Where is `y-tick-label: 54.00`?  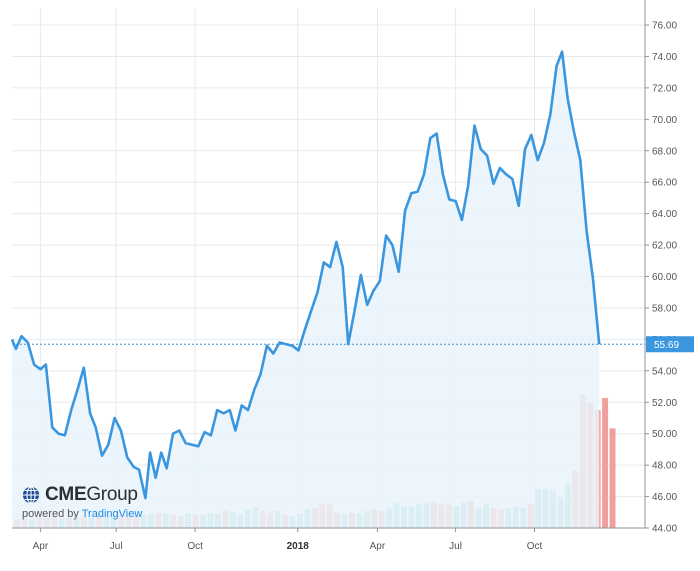 y-tick-label: 54.00 is located at coordinates (664, 371).